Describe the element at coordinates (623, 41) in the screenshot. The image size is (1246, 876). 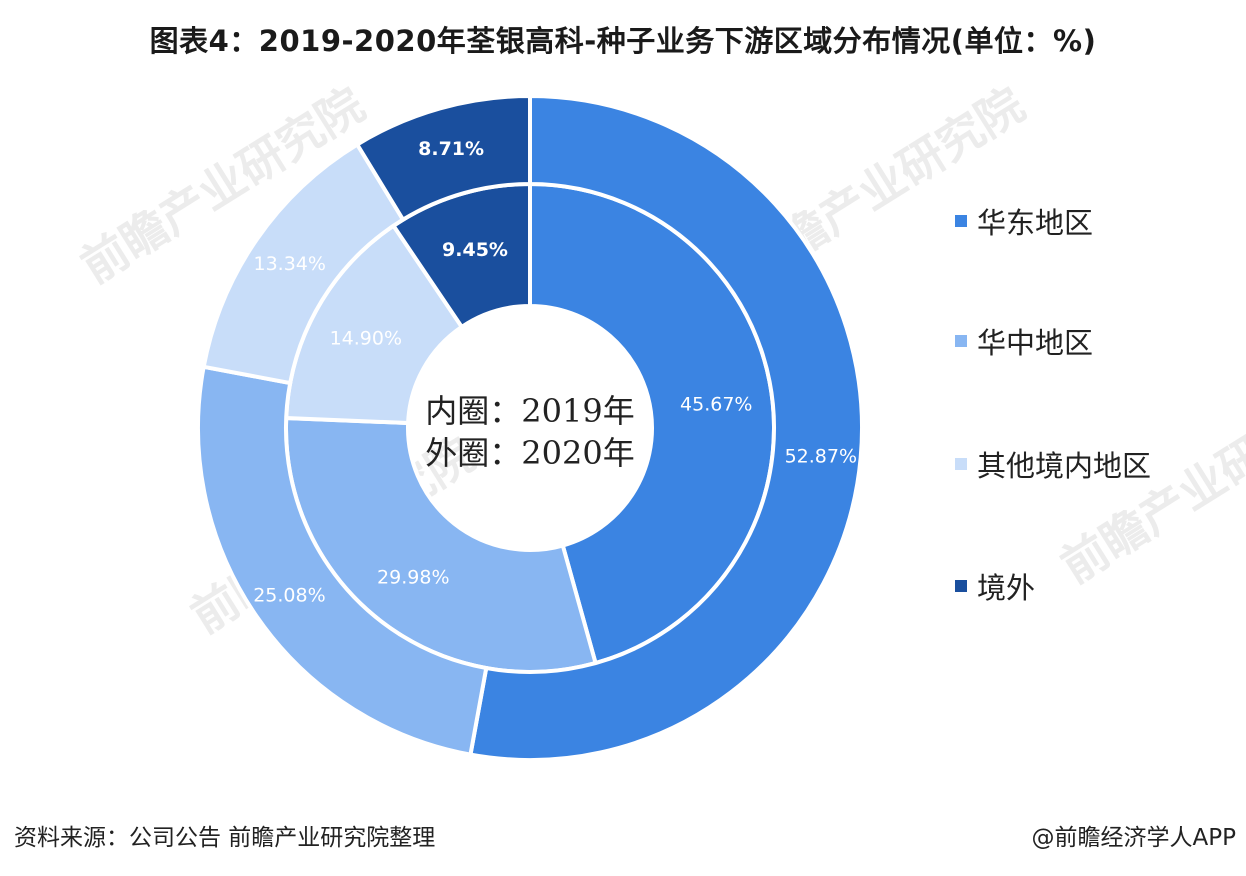
I see `chart-title: 图表4：2019-2020年荃银高科-种子业务下游区域分布情况(单位：%)` at that location.